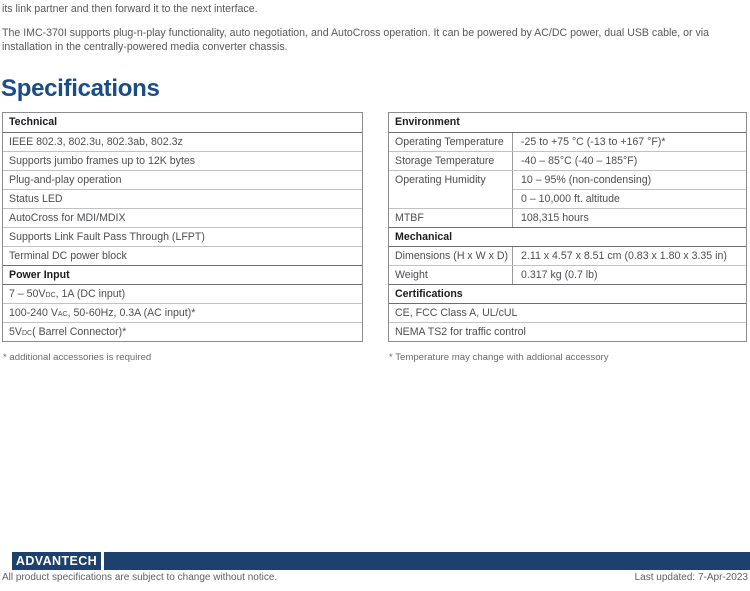 The width and height of the screenshot is (750, 591). What do you see at coordinates (427, 561) in the screenshot?
I see `footer-bar-fill` at bounding box center [427, 561].